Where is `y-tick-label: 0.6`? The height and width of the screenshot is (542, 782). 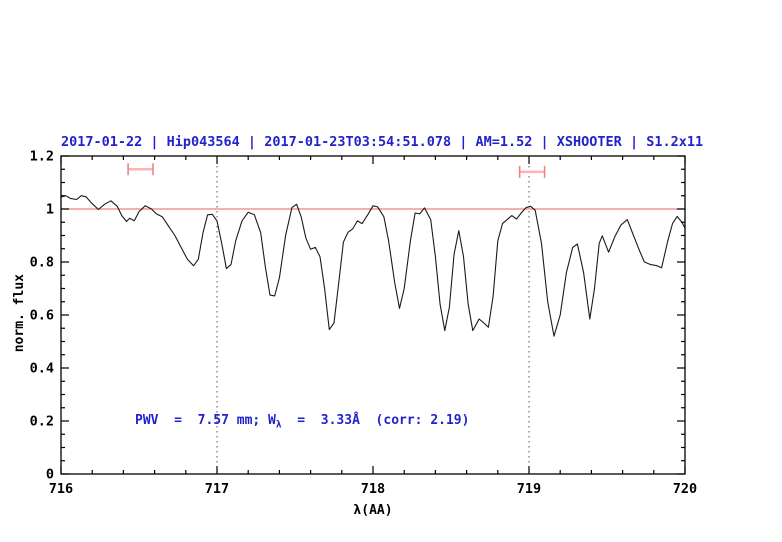 y-tick-label: 0.6 is located at coordinates (42, 316).